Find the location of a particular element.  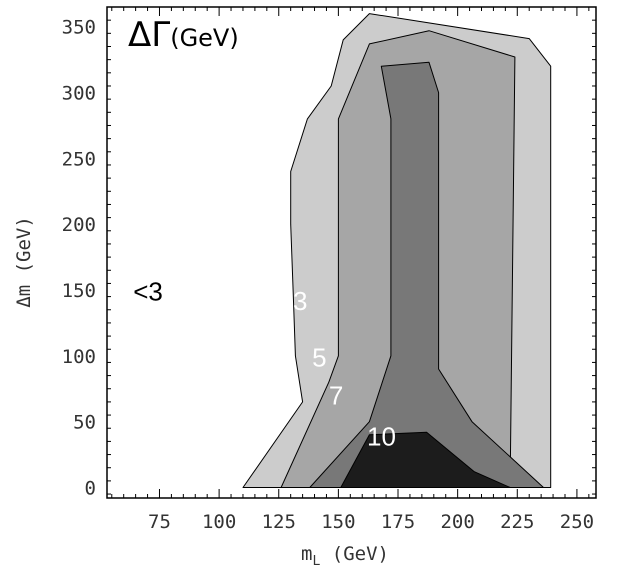

x-axis-label-sub: L is located at coordinates (316, 561).